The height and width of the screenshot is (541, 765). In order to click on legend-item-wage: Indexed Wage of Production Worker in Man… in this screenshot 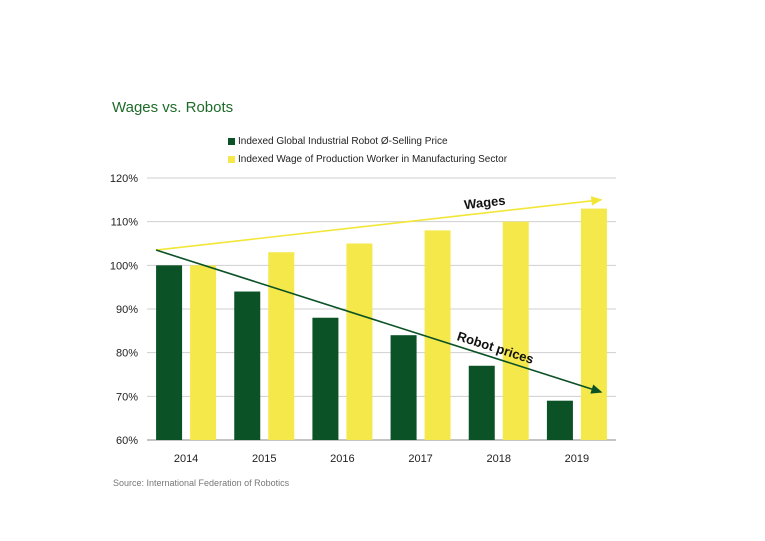, I will do `click(367, 159)`.